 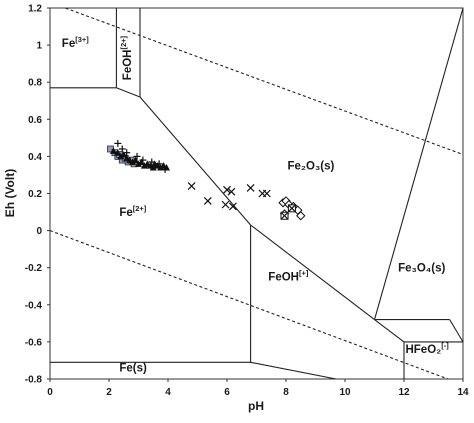 What do you see at coordinates (132, 211) in the screenshot?
I see `region-label: Fe[2+]` at bounding box center [132, 211].